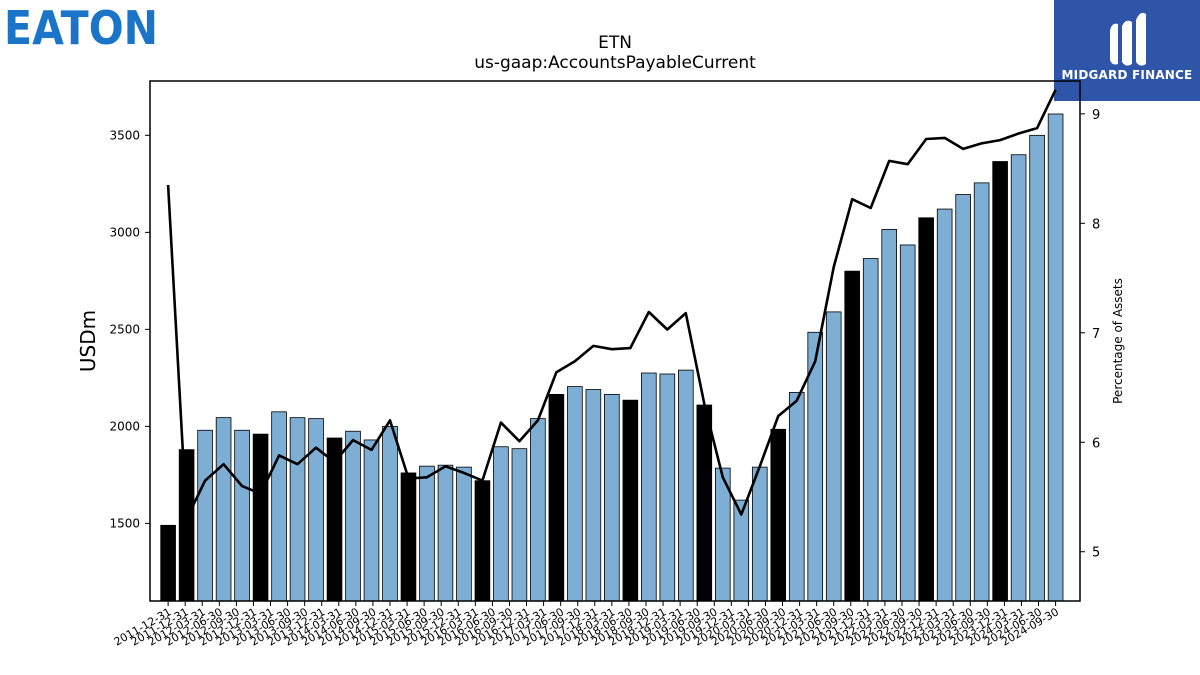 This screenshot has width=1200, height=675. What do you see at coordinates (1127, 75) in the screenshot?
I see `midgard-finance-text: MIDGARD FINANCE` at bounding box center [1127, 75].